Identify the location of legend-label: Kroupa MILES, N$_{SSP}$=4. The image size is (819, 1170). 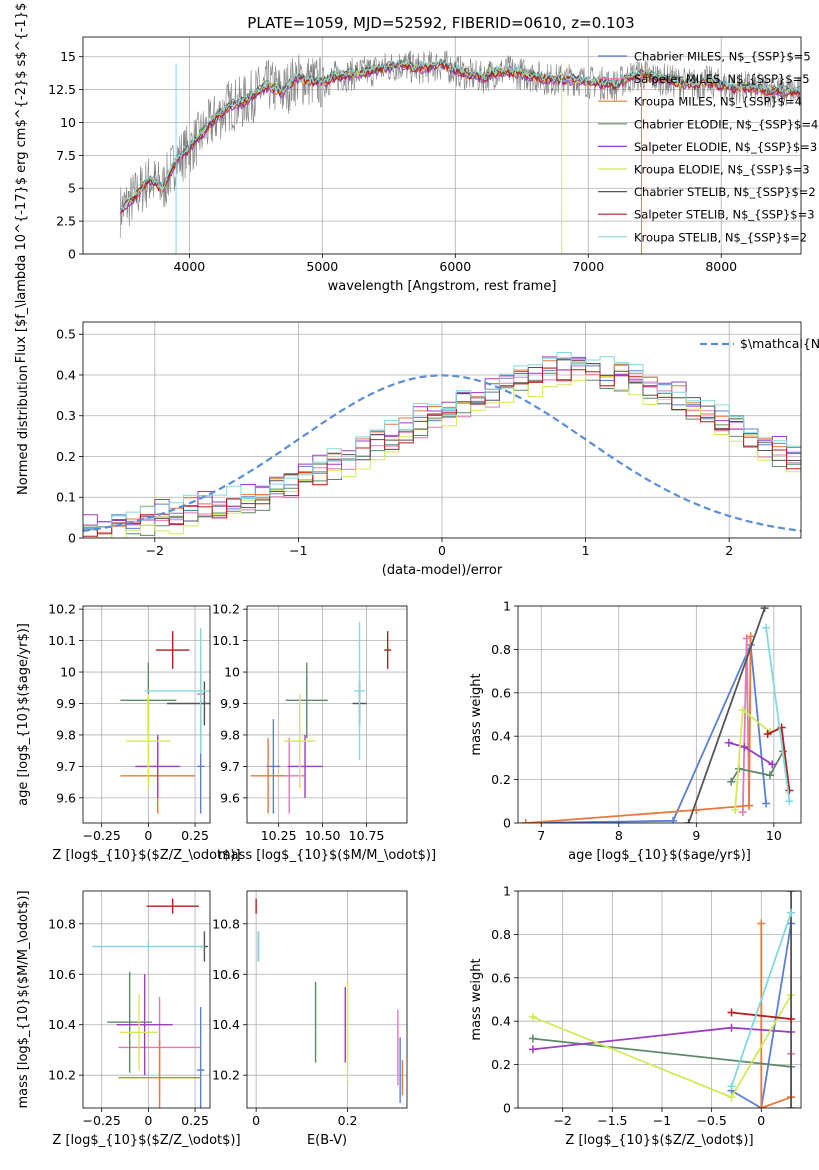
(718, 102).